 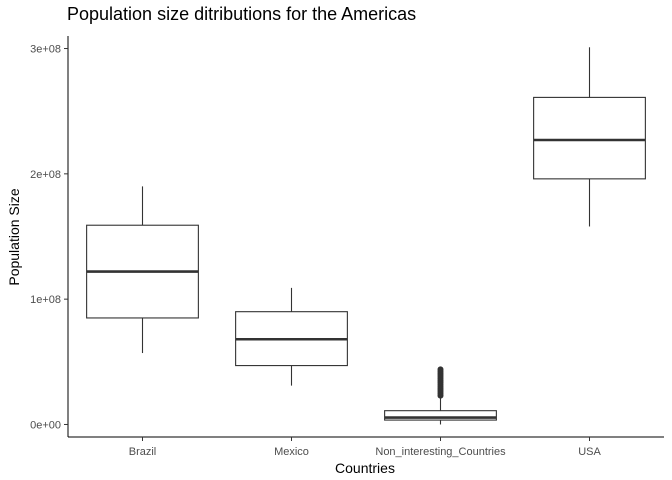 I want to click on y-tick-label: 3e+08, so click(x=45, y=50).